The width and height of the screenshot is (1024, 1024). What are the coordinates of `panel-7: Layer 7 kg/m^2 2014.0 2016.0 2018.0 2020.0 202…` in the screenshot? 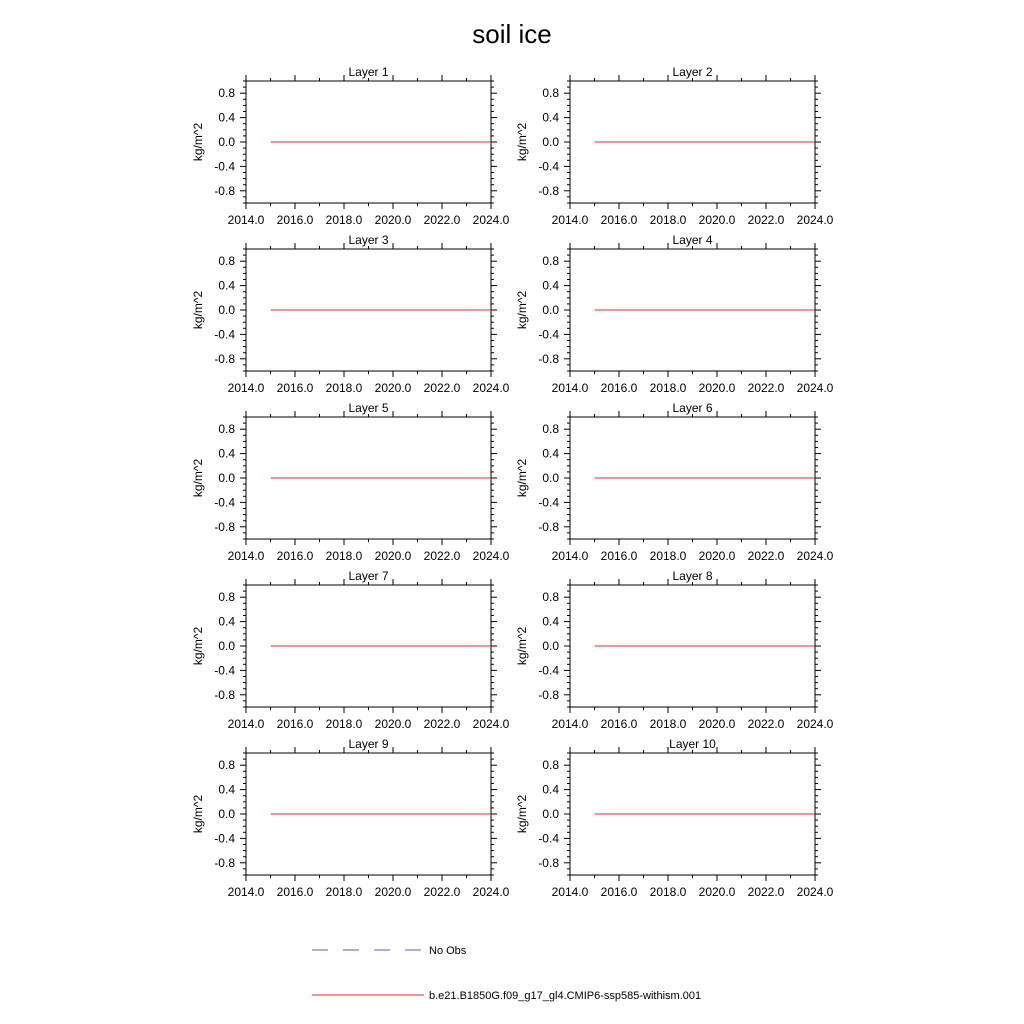 It's located at (350, 650).